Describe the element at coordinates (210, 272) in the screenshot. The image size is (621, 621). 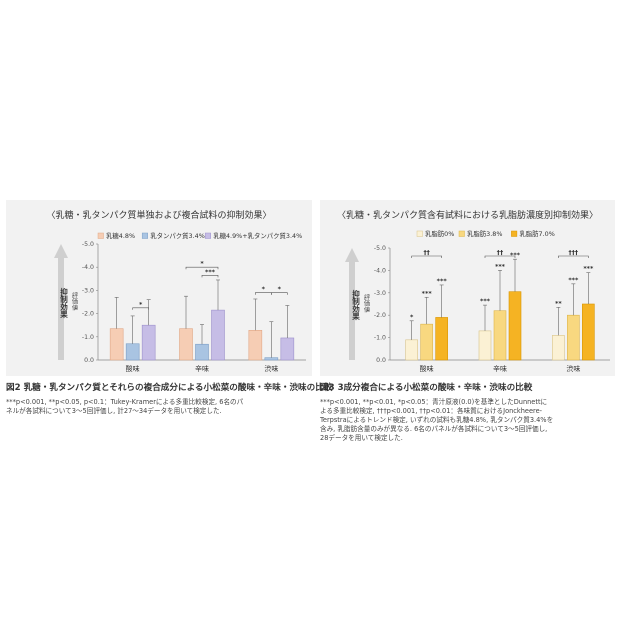
I see `significance-label: ***` at that location.